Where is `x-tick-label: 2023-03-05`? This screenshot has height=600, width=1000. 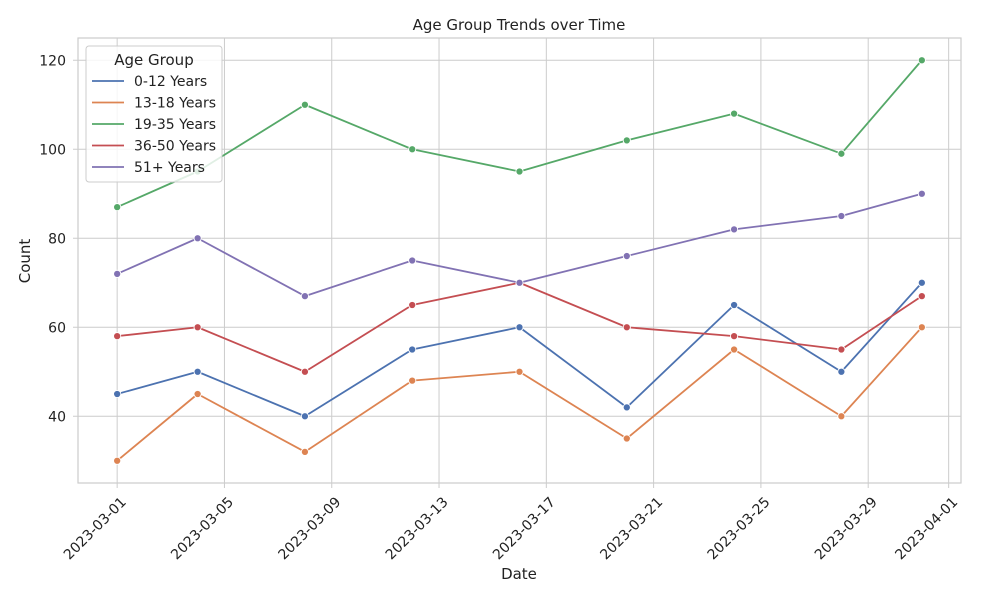 x-tick-label: 2023-03-05 is located at coordinates (202, 528).